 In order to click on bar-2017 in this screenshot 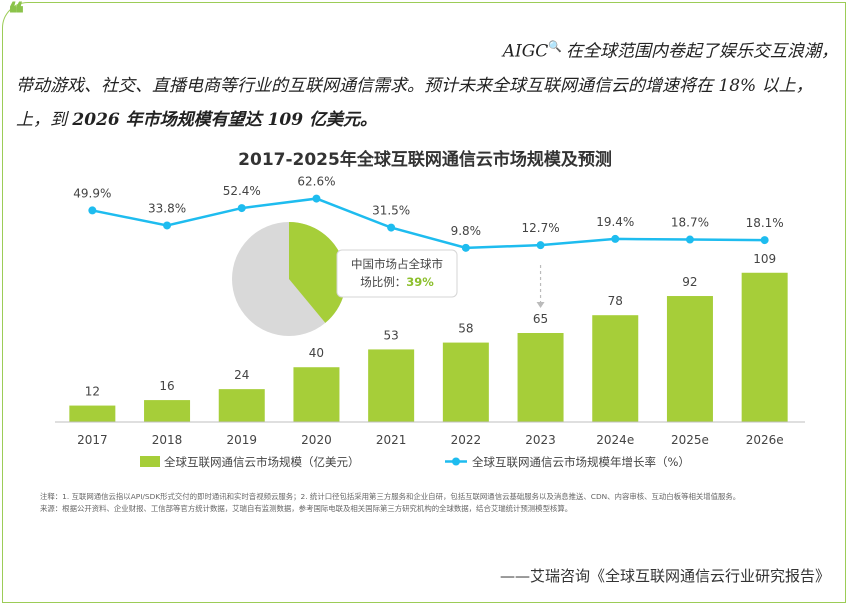, I will do `click(92, 413)`.